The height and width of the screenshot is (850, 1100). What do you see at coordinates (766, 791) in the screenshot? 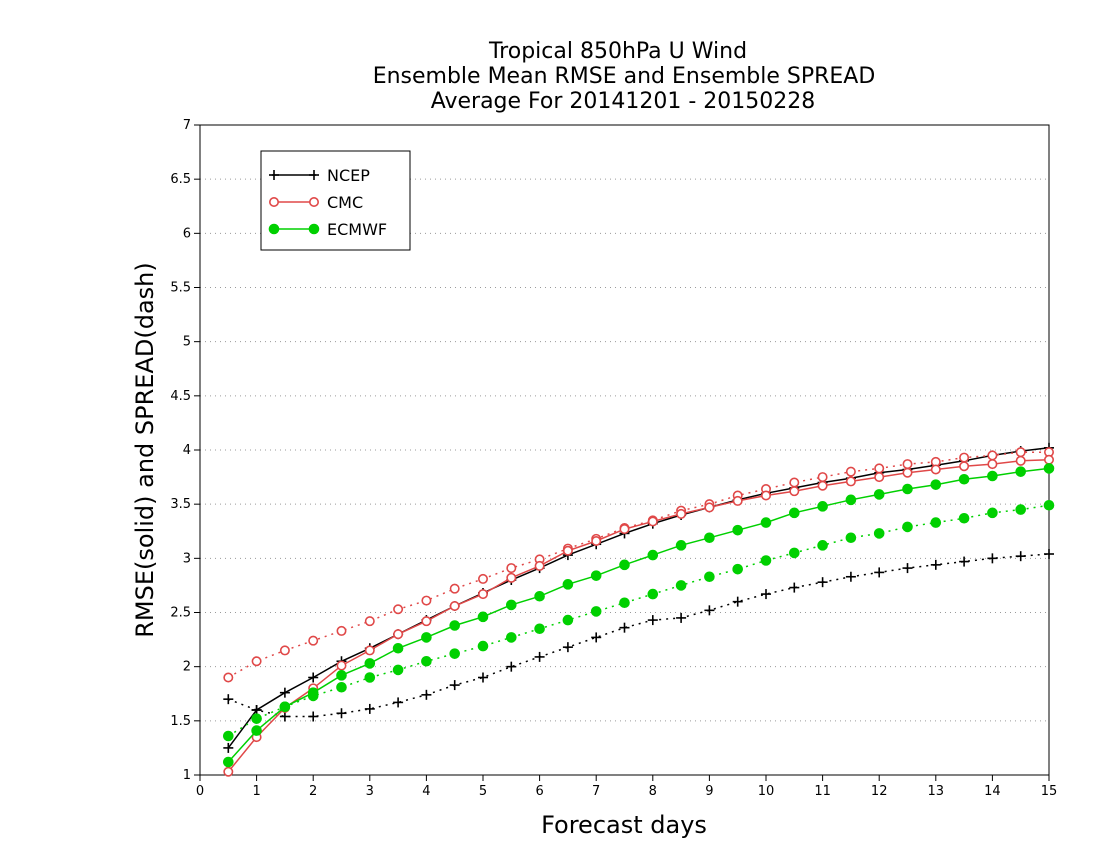
I see `x-tick-label: 10` at bounding box center [766, 791].